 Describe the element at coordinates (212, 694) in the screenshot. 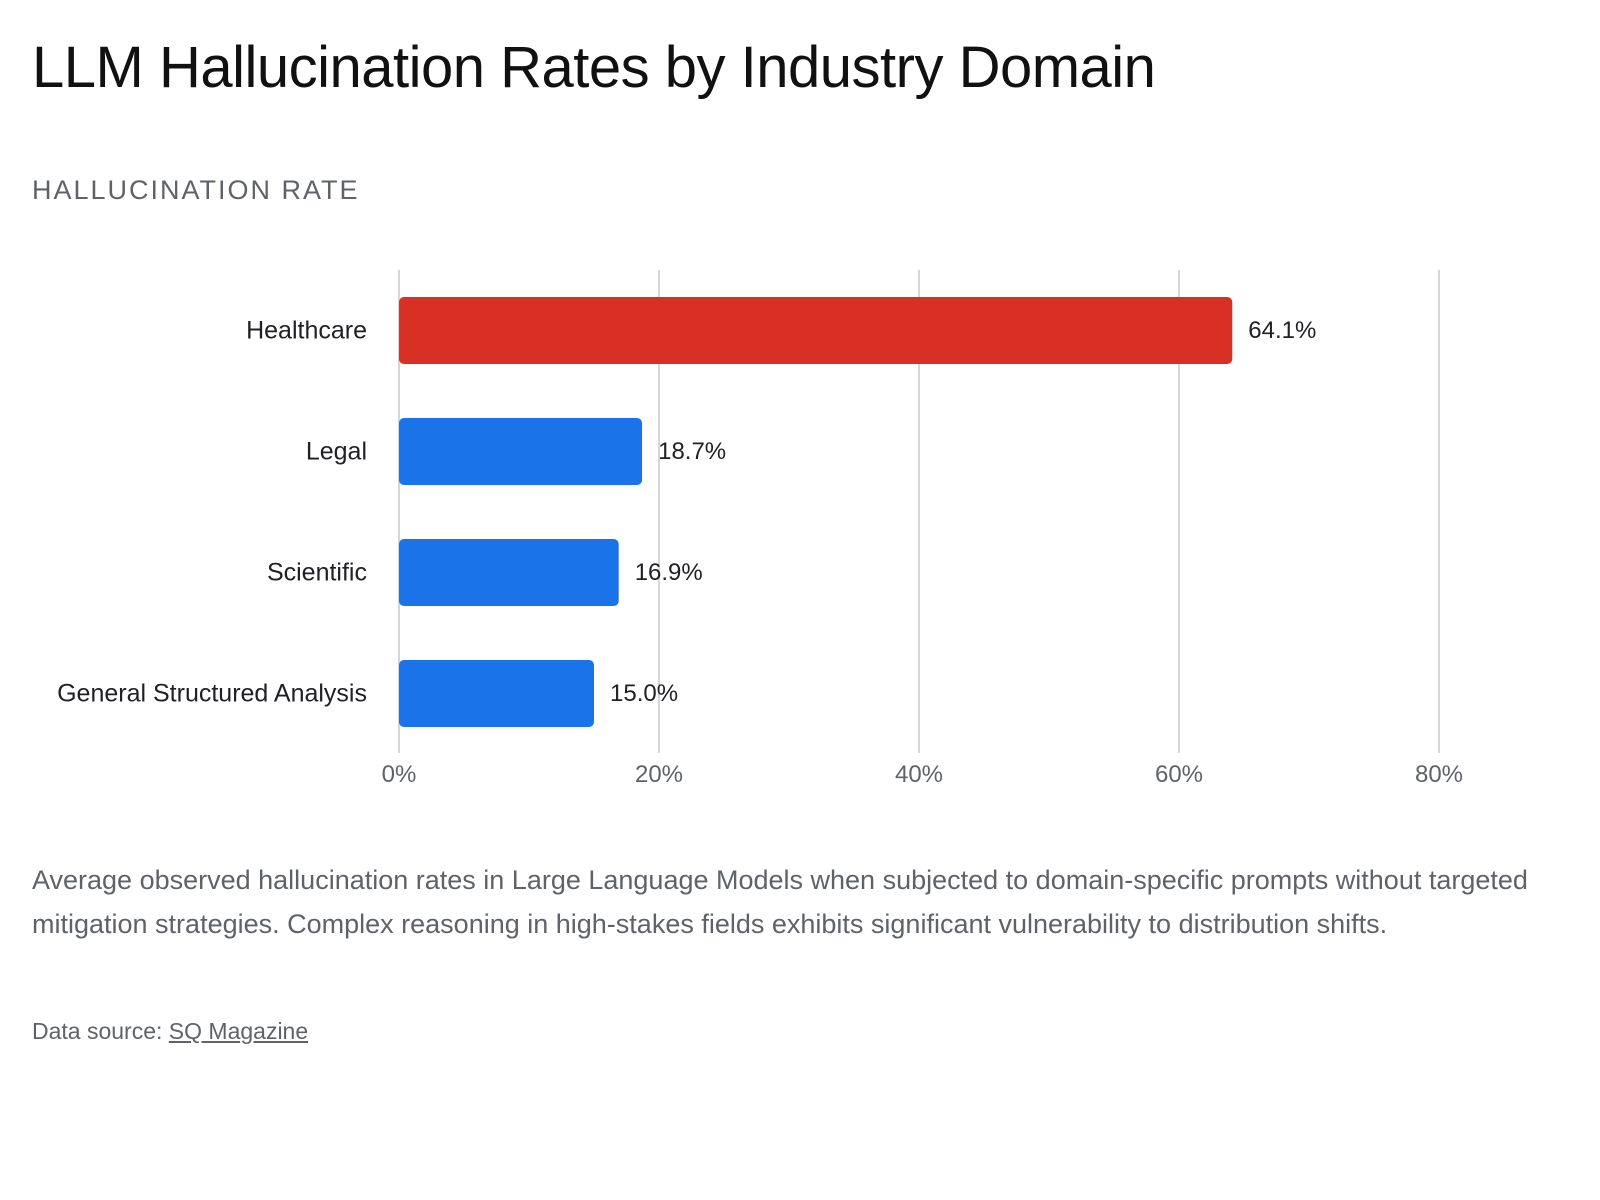

I see `category-label: General Structured Analysis` at that location.